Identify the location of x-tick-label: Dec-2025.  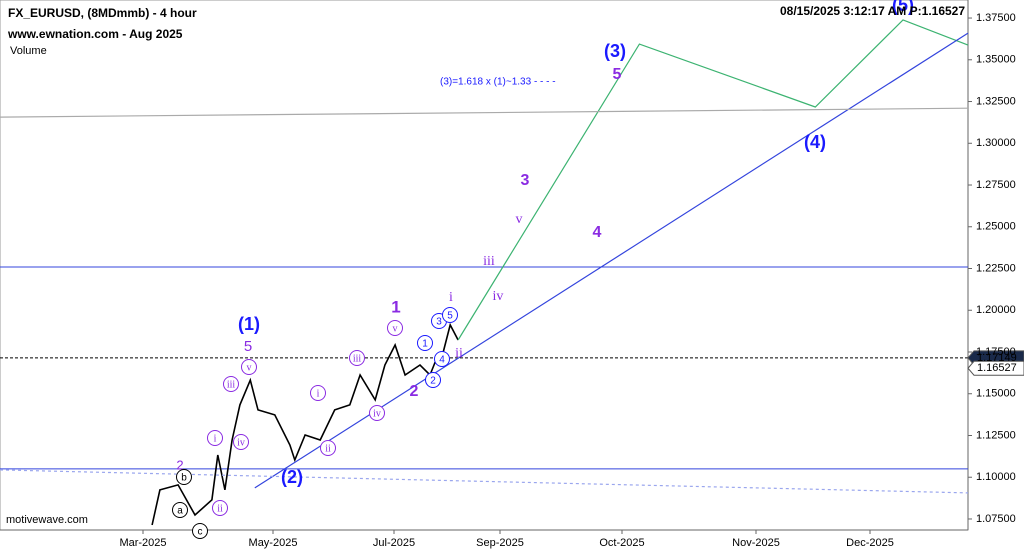
(870, 543).